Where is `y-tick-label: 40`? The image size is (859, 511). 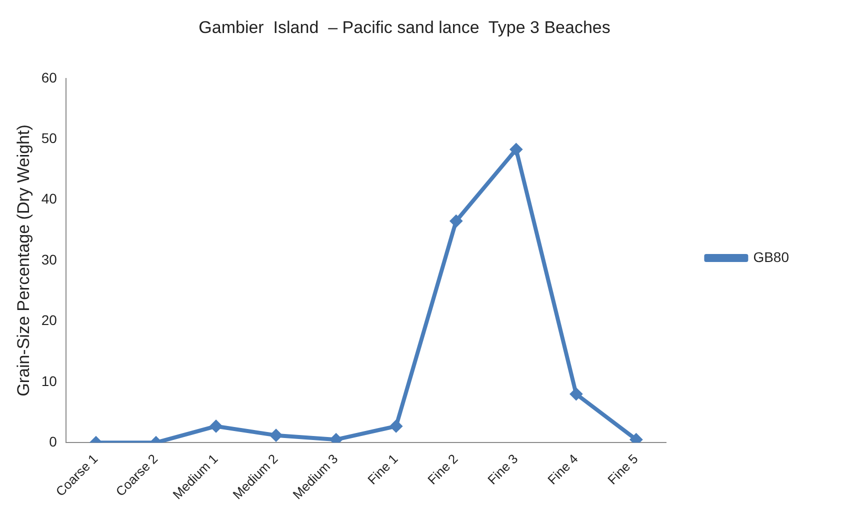
y-tick-label: 40 is located at coordinates (49, 198).